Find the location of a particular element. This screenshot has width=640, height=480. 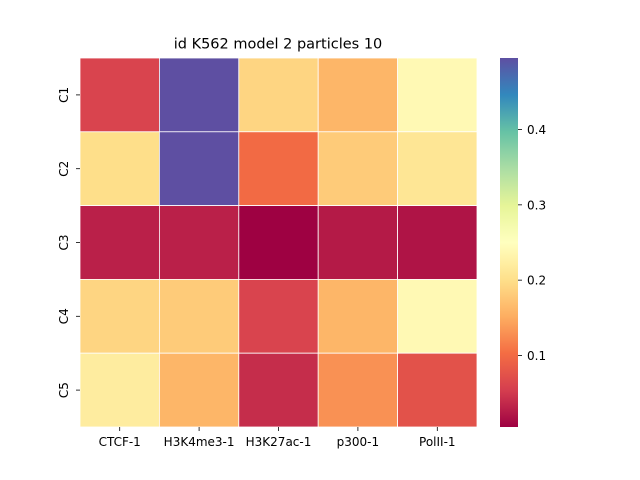

x-tick-label: p300-1 is located at coordinates (358, 442).